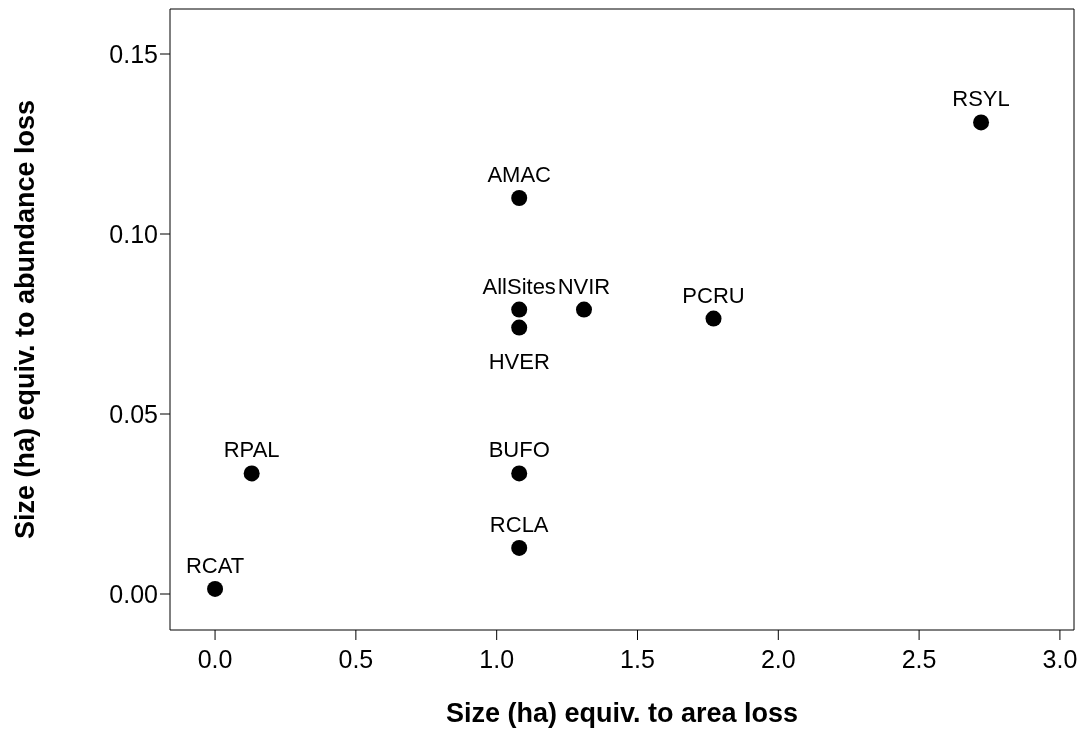 Image resolution: width=1091 pixels, height=740 pixels. Describe the element at coordinates (637, 658) in the screenshot. I see `x-tick-label: 1.5` at that location.